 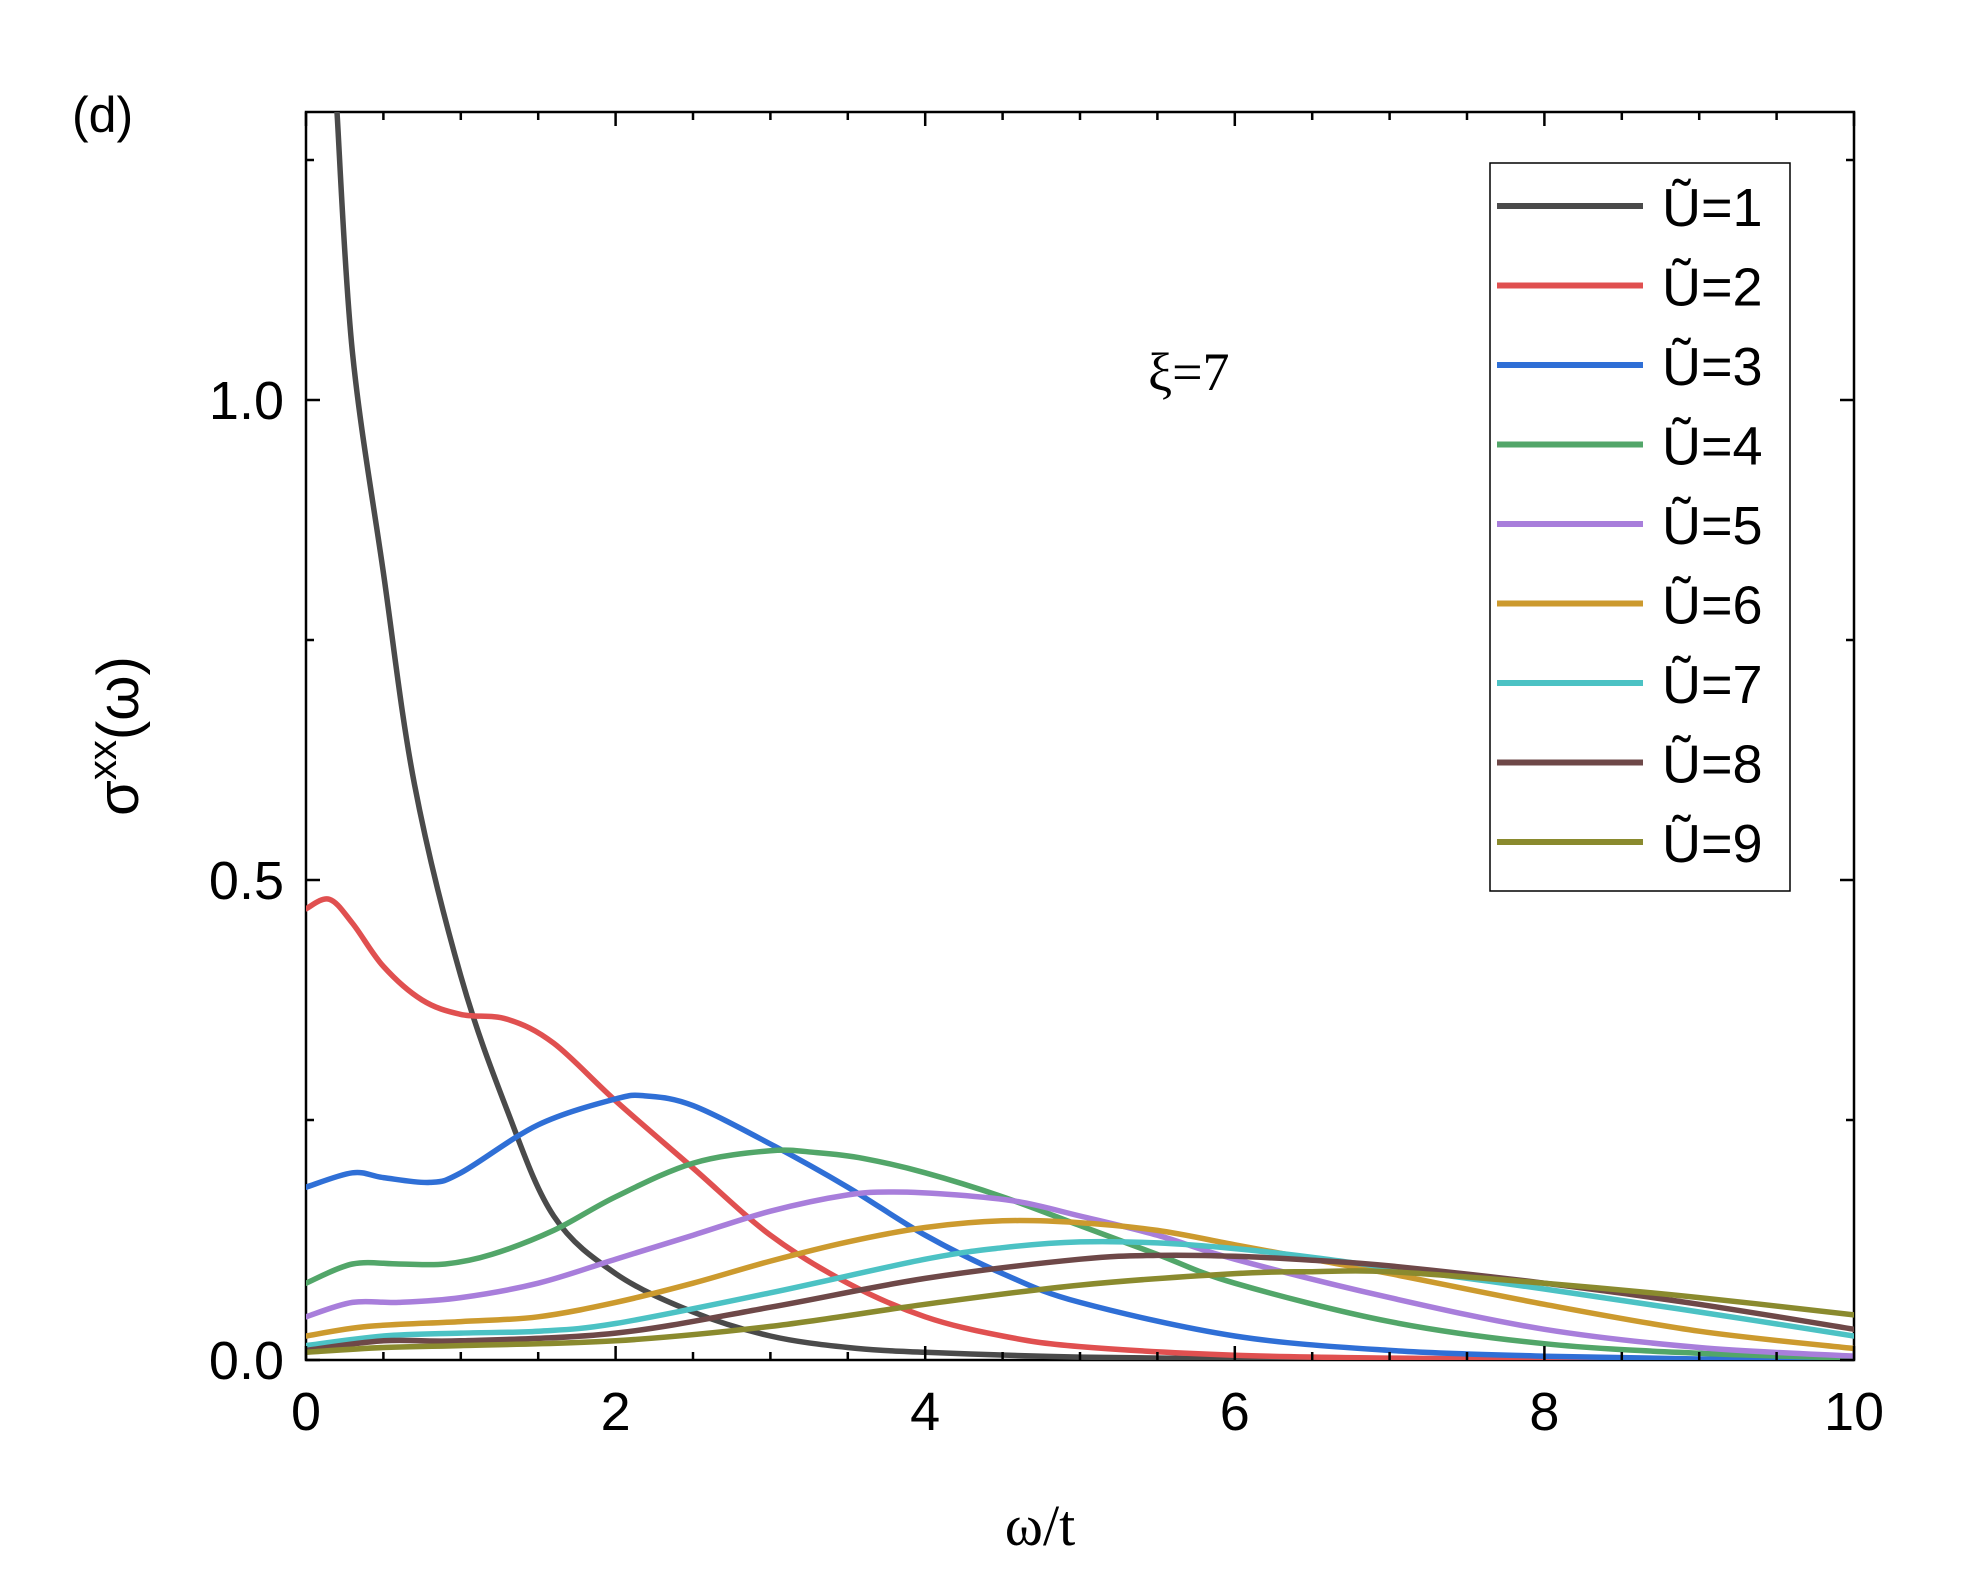 What do you see at coordinates (306, 1412) in the screenshot?
I see `x-tick-label: 0` at bounding box center [306, 1412].